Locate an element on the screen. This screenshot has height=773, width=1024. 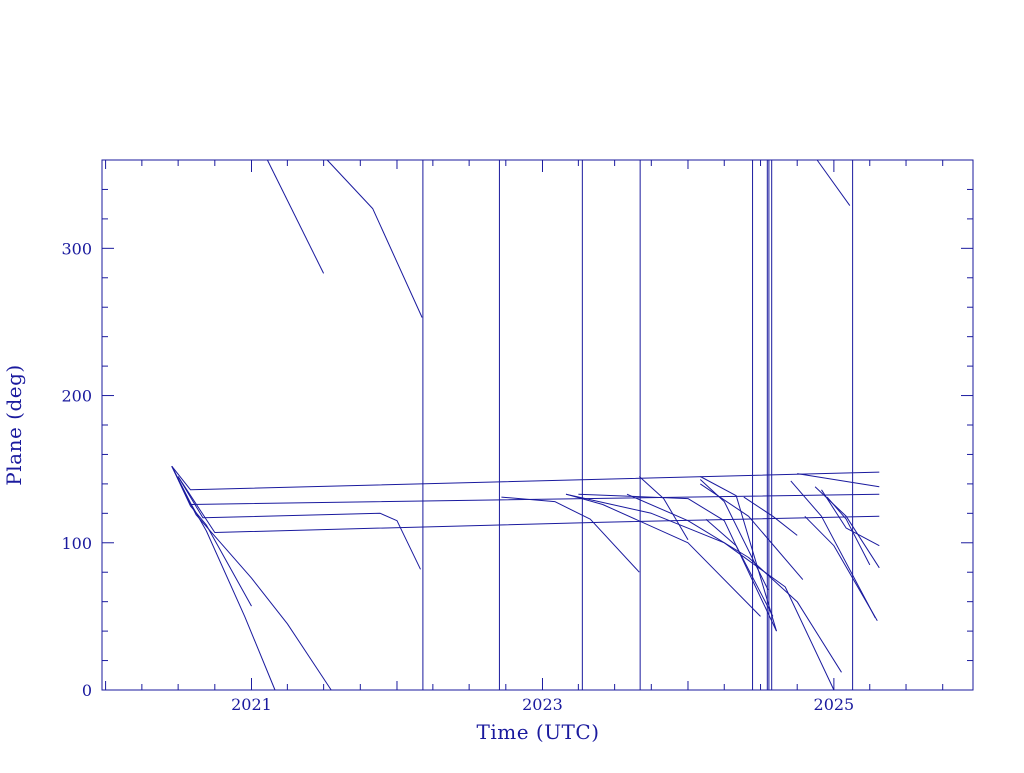
x-tick-label: 2023 is located at coordinates (542, 704).